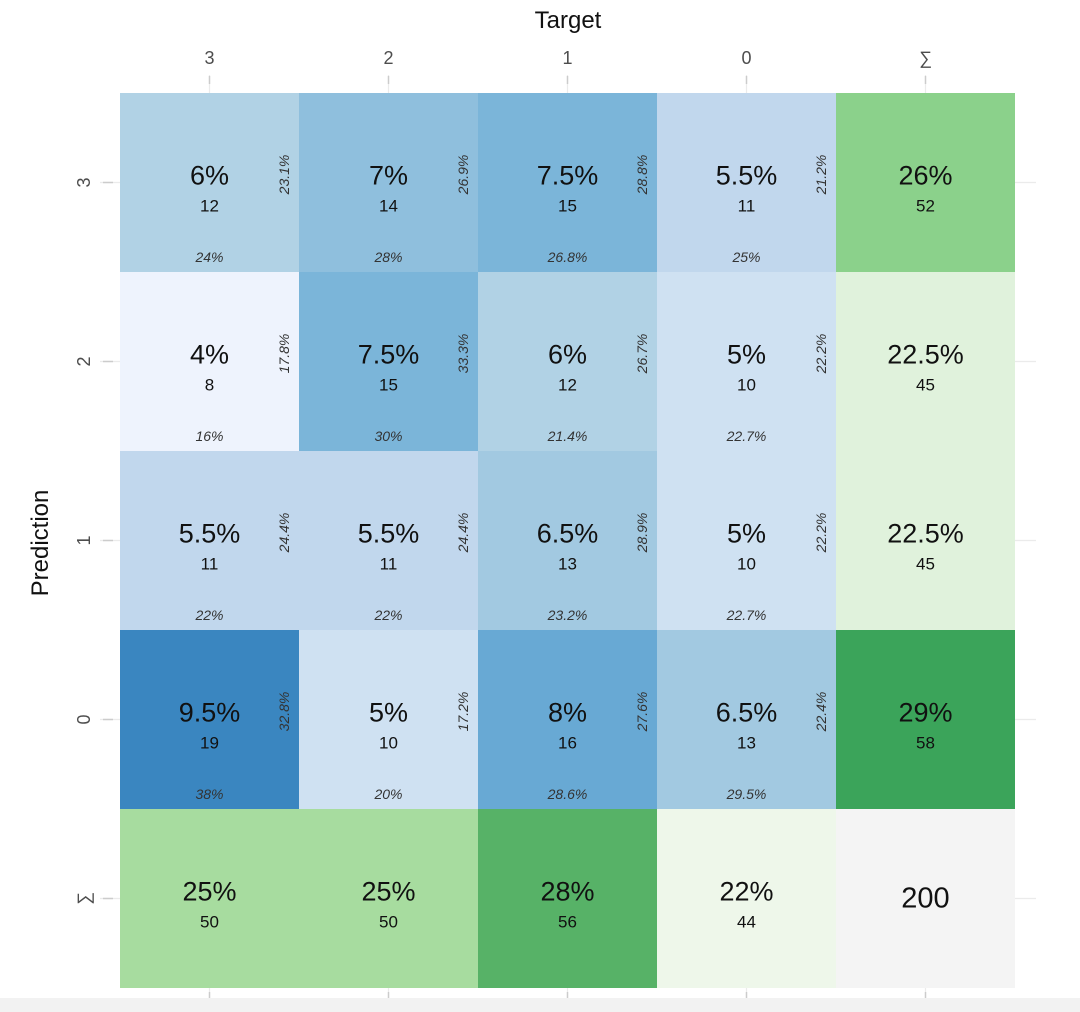 The image size is (1080, 1012). I want to click on cell-count: 19, so click(209, 743).